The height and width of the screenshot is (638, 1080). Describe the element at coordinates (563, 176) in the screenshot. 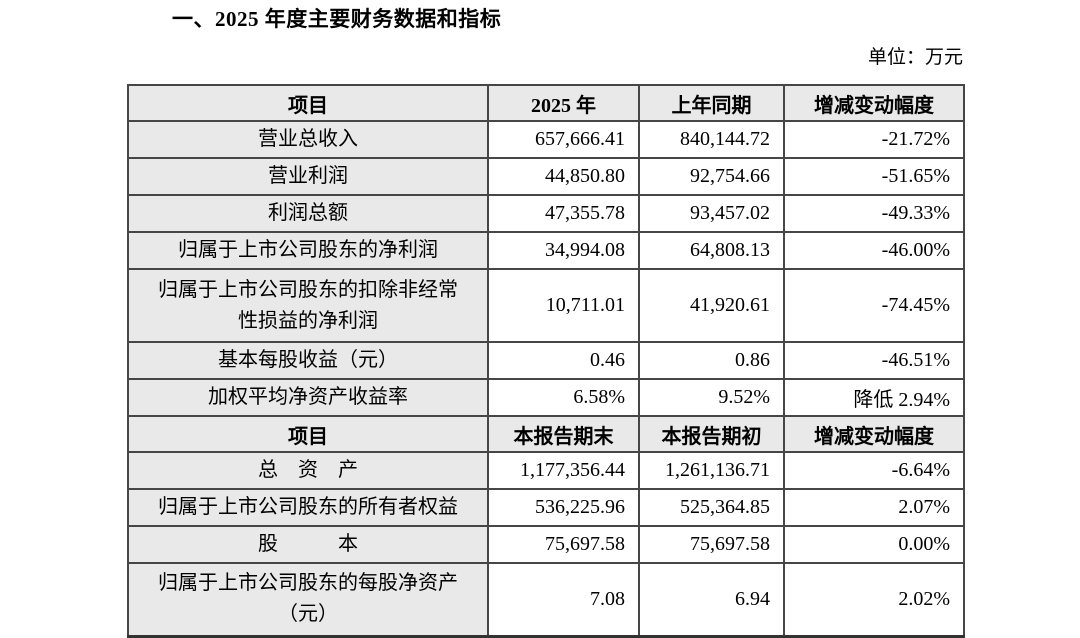

I see `row-value-current: 44,850.80` at that location.